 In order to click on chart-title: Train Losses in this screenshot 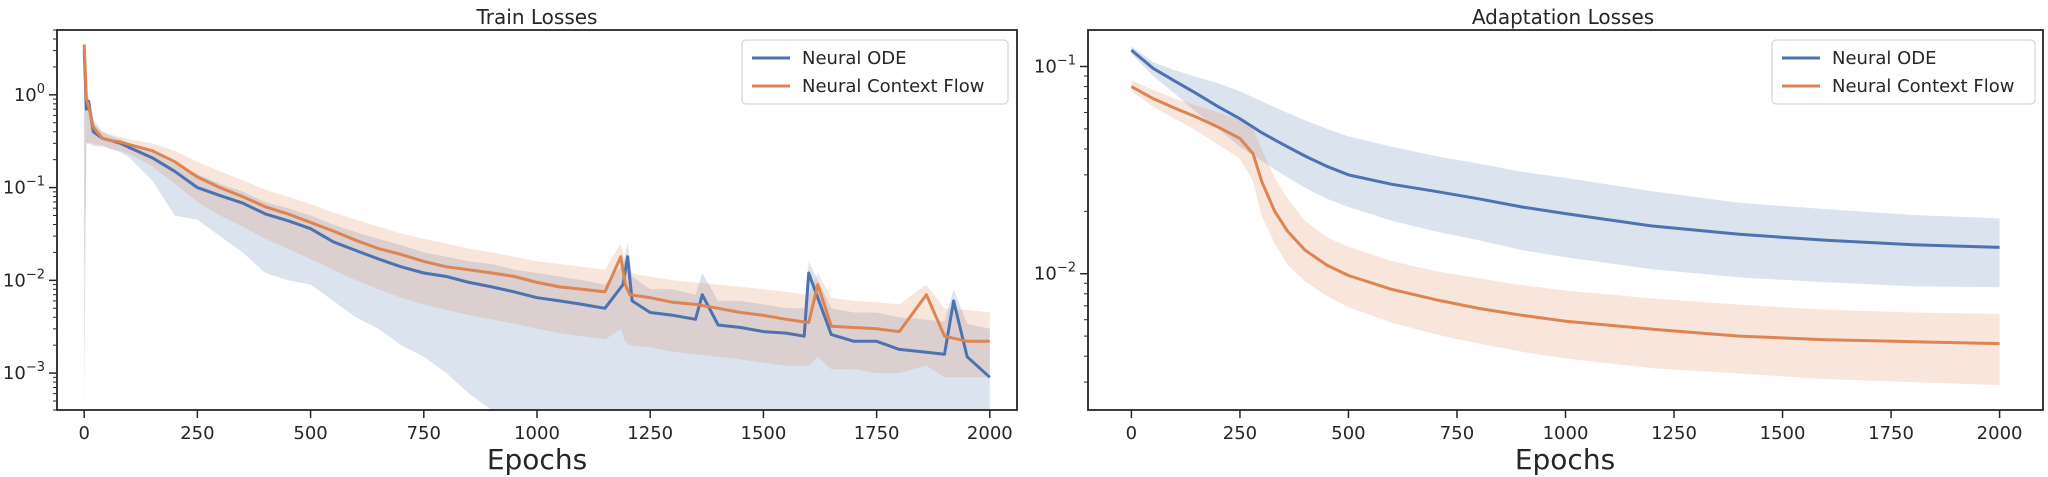, I will do `click(537, 17)`.